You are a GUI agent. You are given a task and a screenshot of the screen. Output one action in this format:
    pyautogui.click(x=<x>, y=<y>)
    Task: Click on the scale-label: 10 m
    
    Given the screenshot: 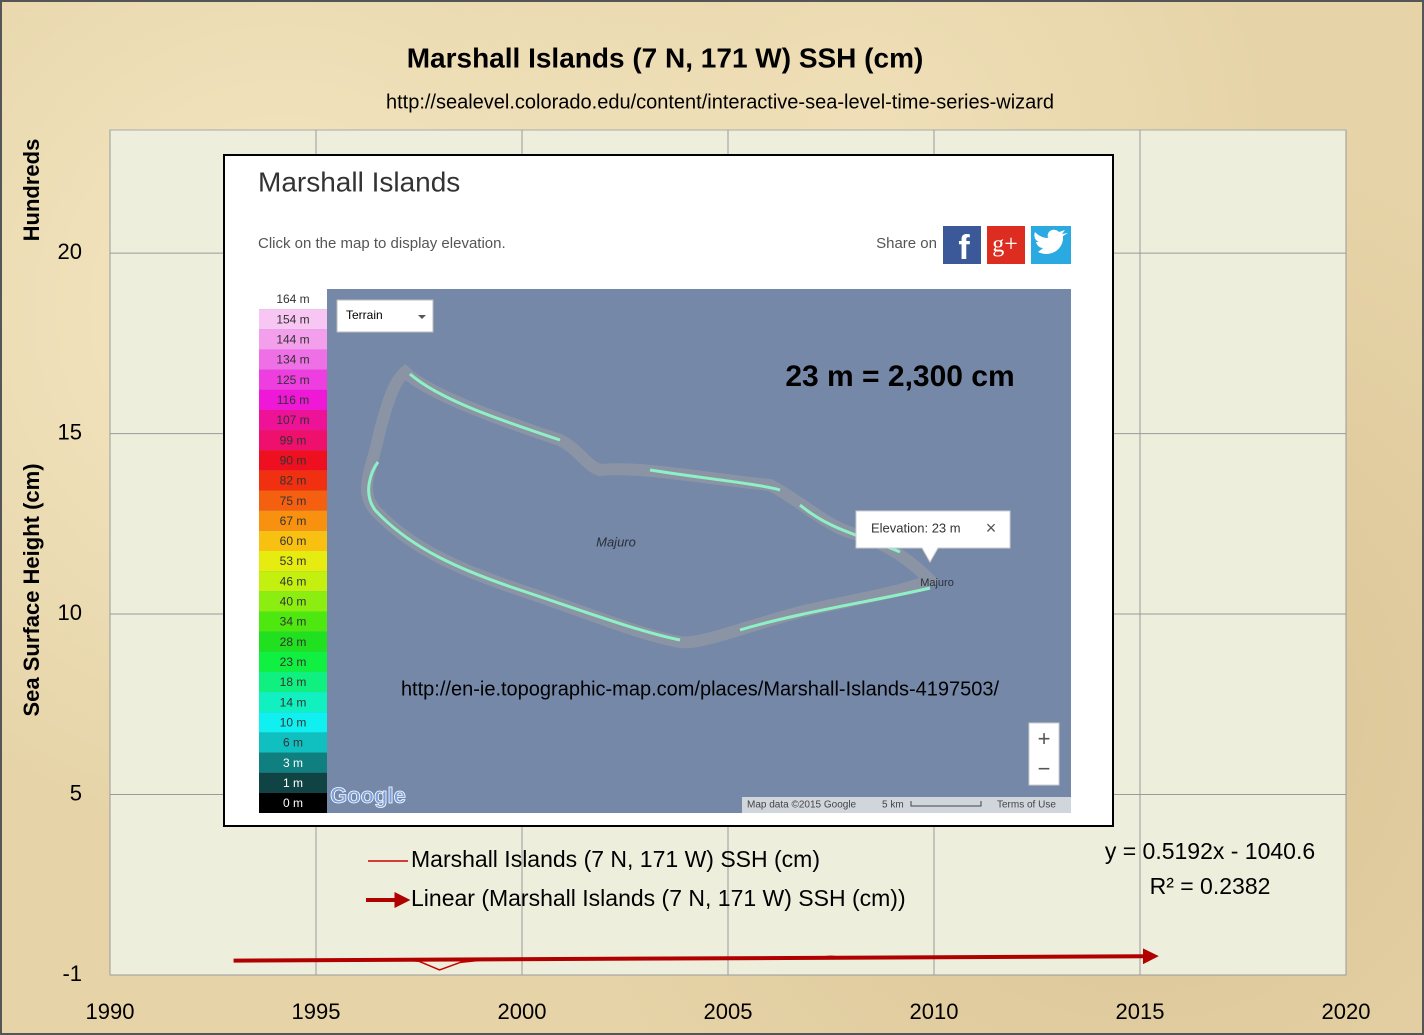 What is the action you would take?
    pyautogui.click(x=293, y=722)
    